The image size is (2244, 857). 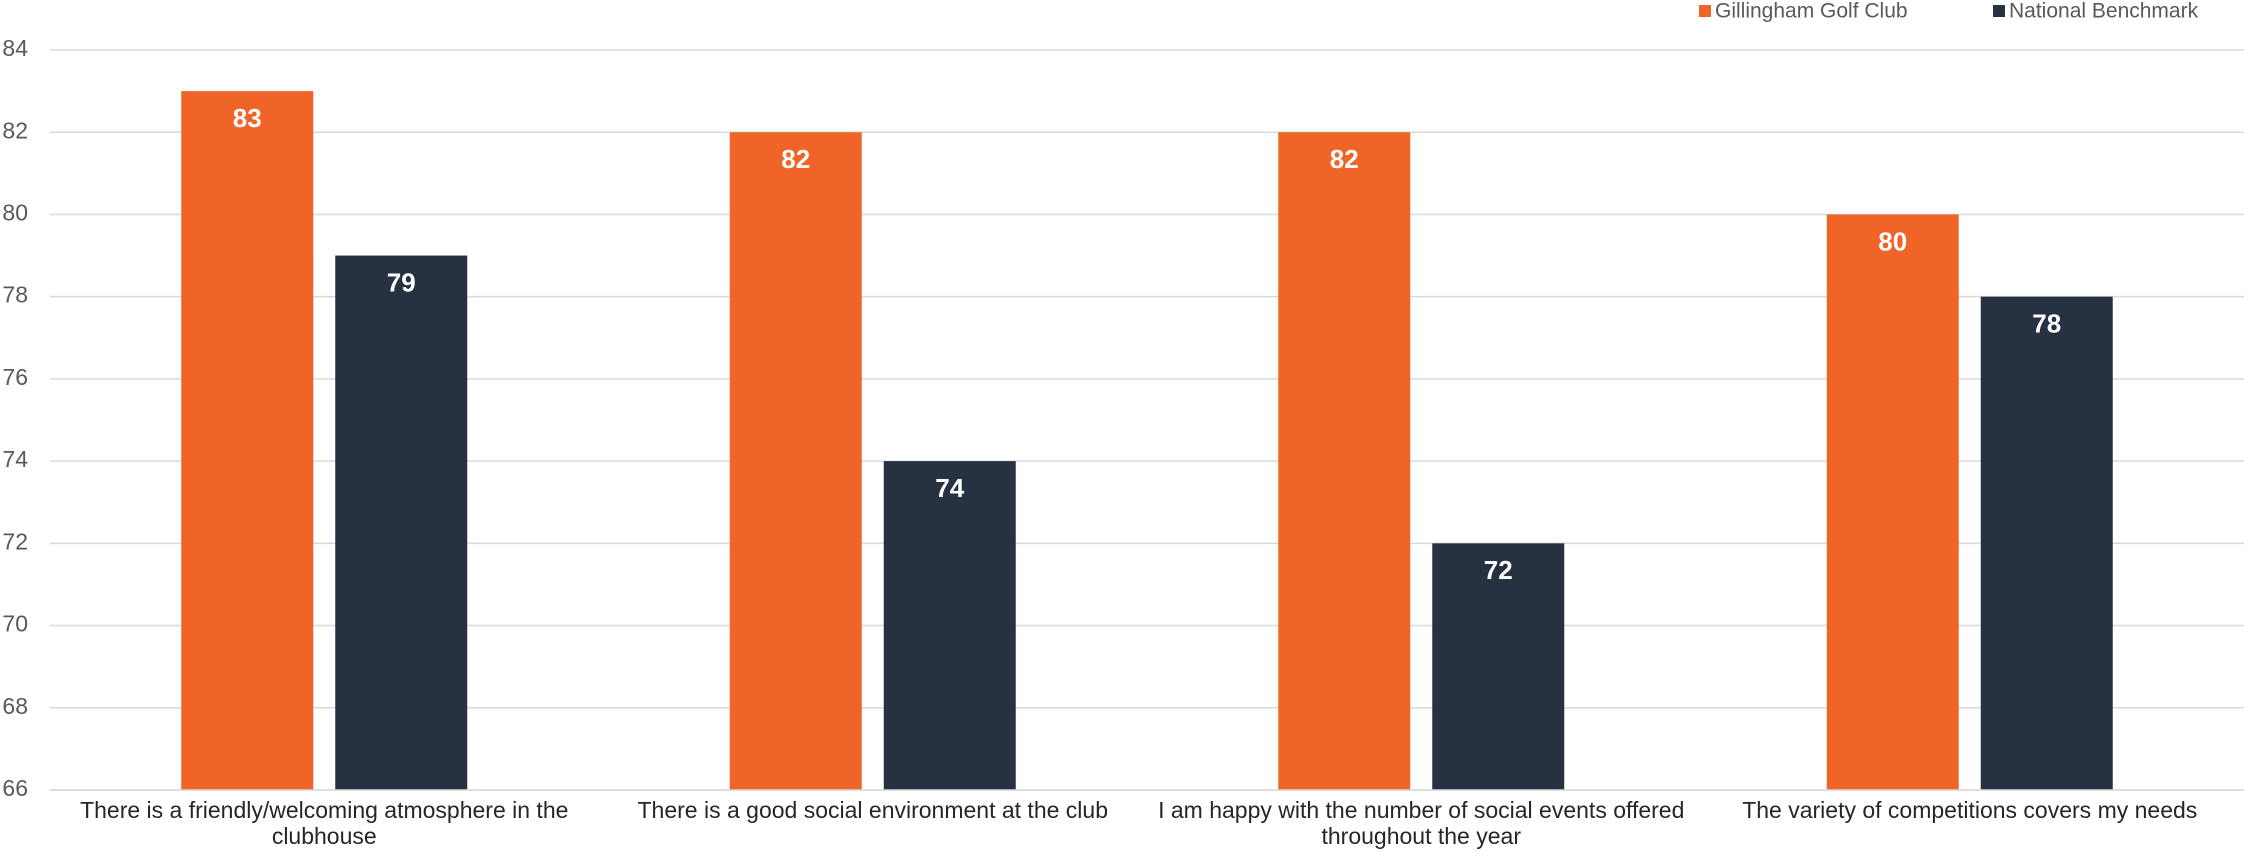 What do you see at coordinates (1498, 570) in the screenshot?
I see `data-label: 72` at bounding box center [1498, 570].